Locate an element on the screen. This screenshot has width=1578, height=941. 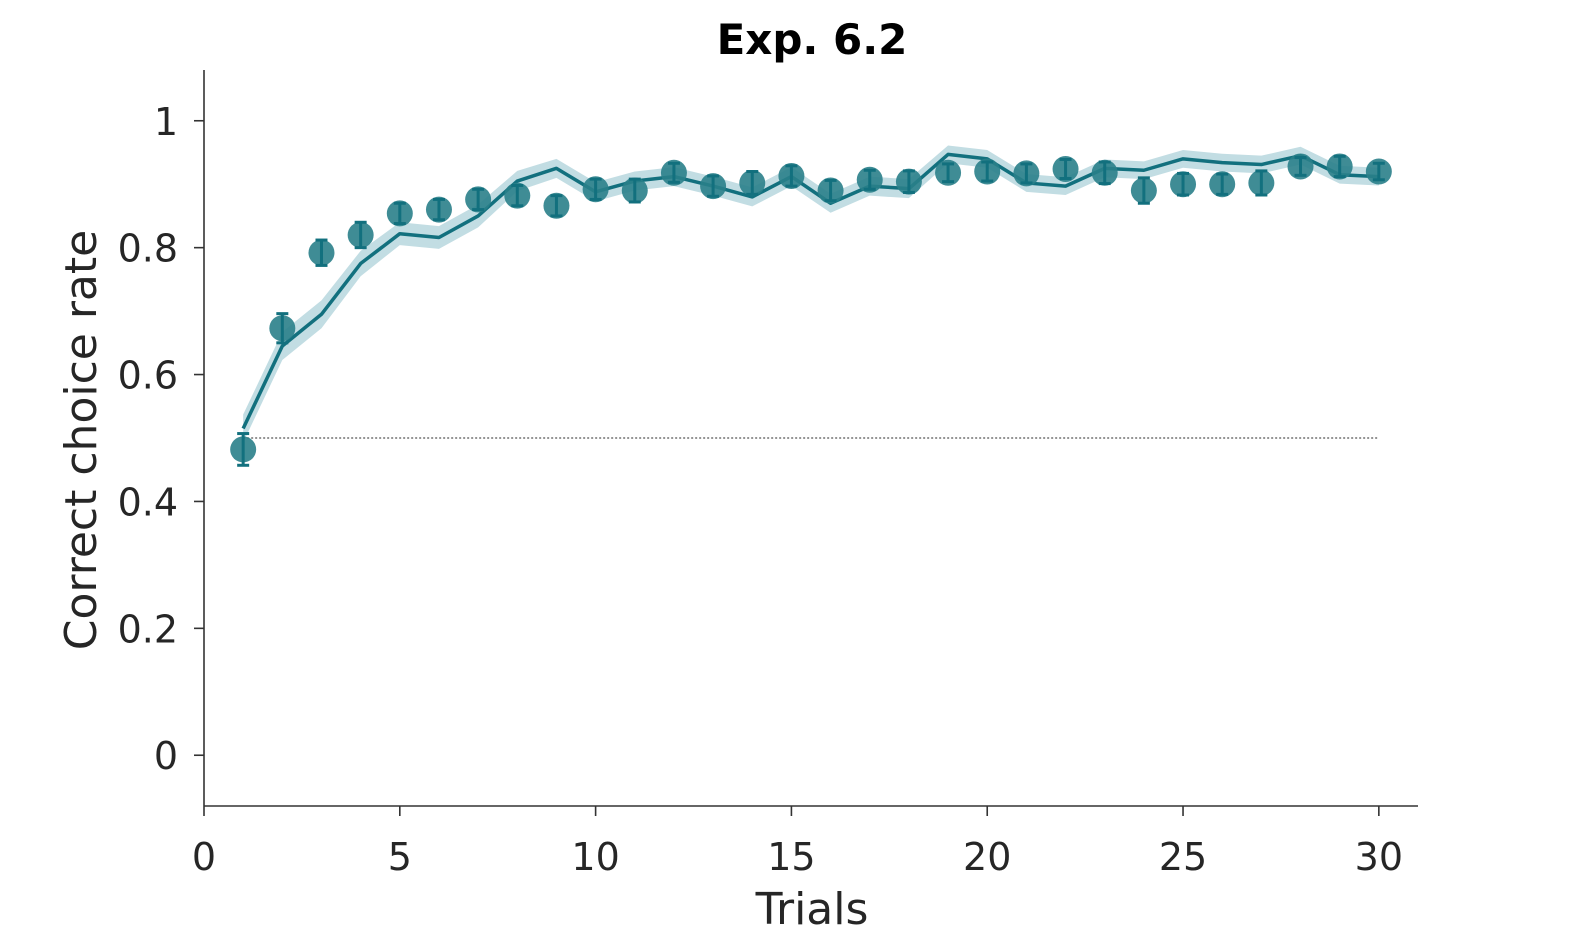
chart-title: Exp. 6.2 is located at coordinates (812, 39).